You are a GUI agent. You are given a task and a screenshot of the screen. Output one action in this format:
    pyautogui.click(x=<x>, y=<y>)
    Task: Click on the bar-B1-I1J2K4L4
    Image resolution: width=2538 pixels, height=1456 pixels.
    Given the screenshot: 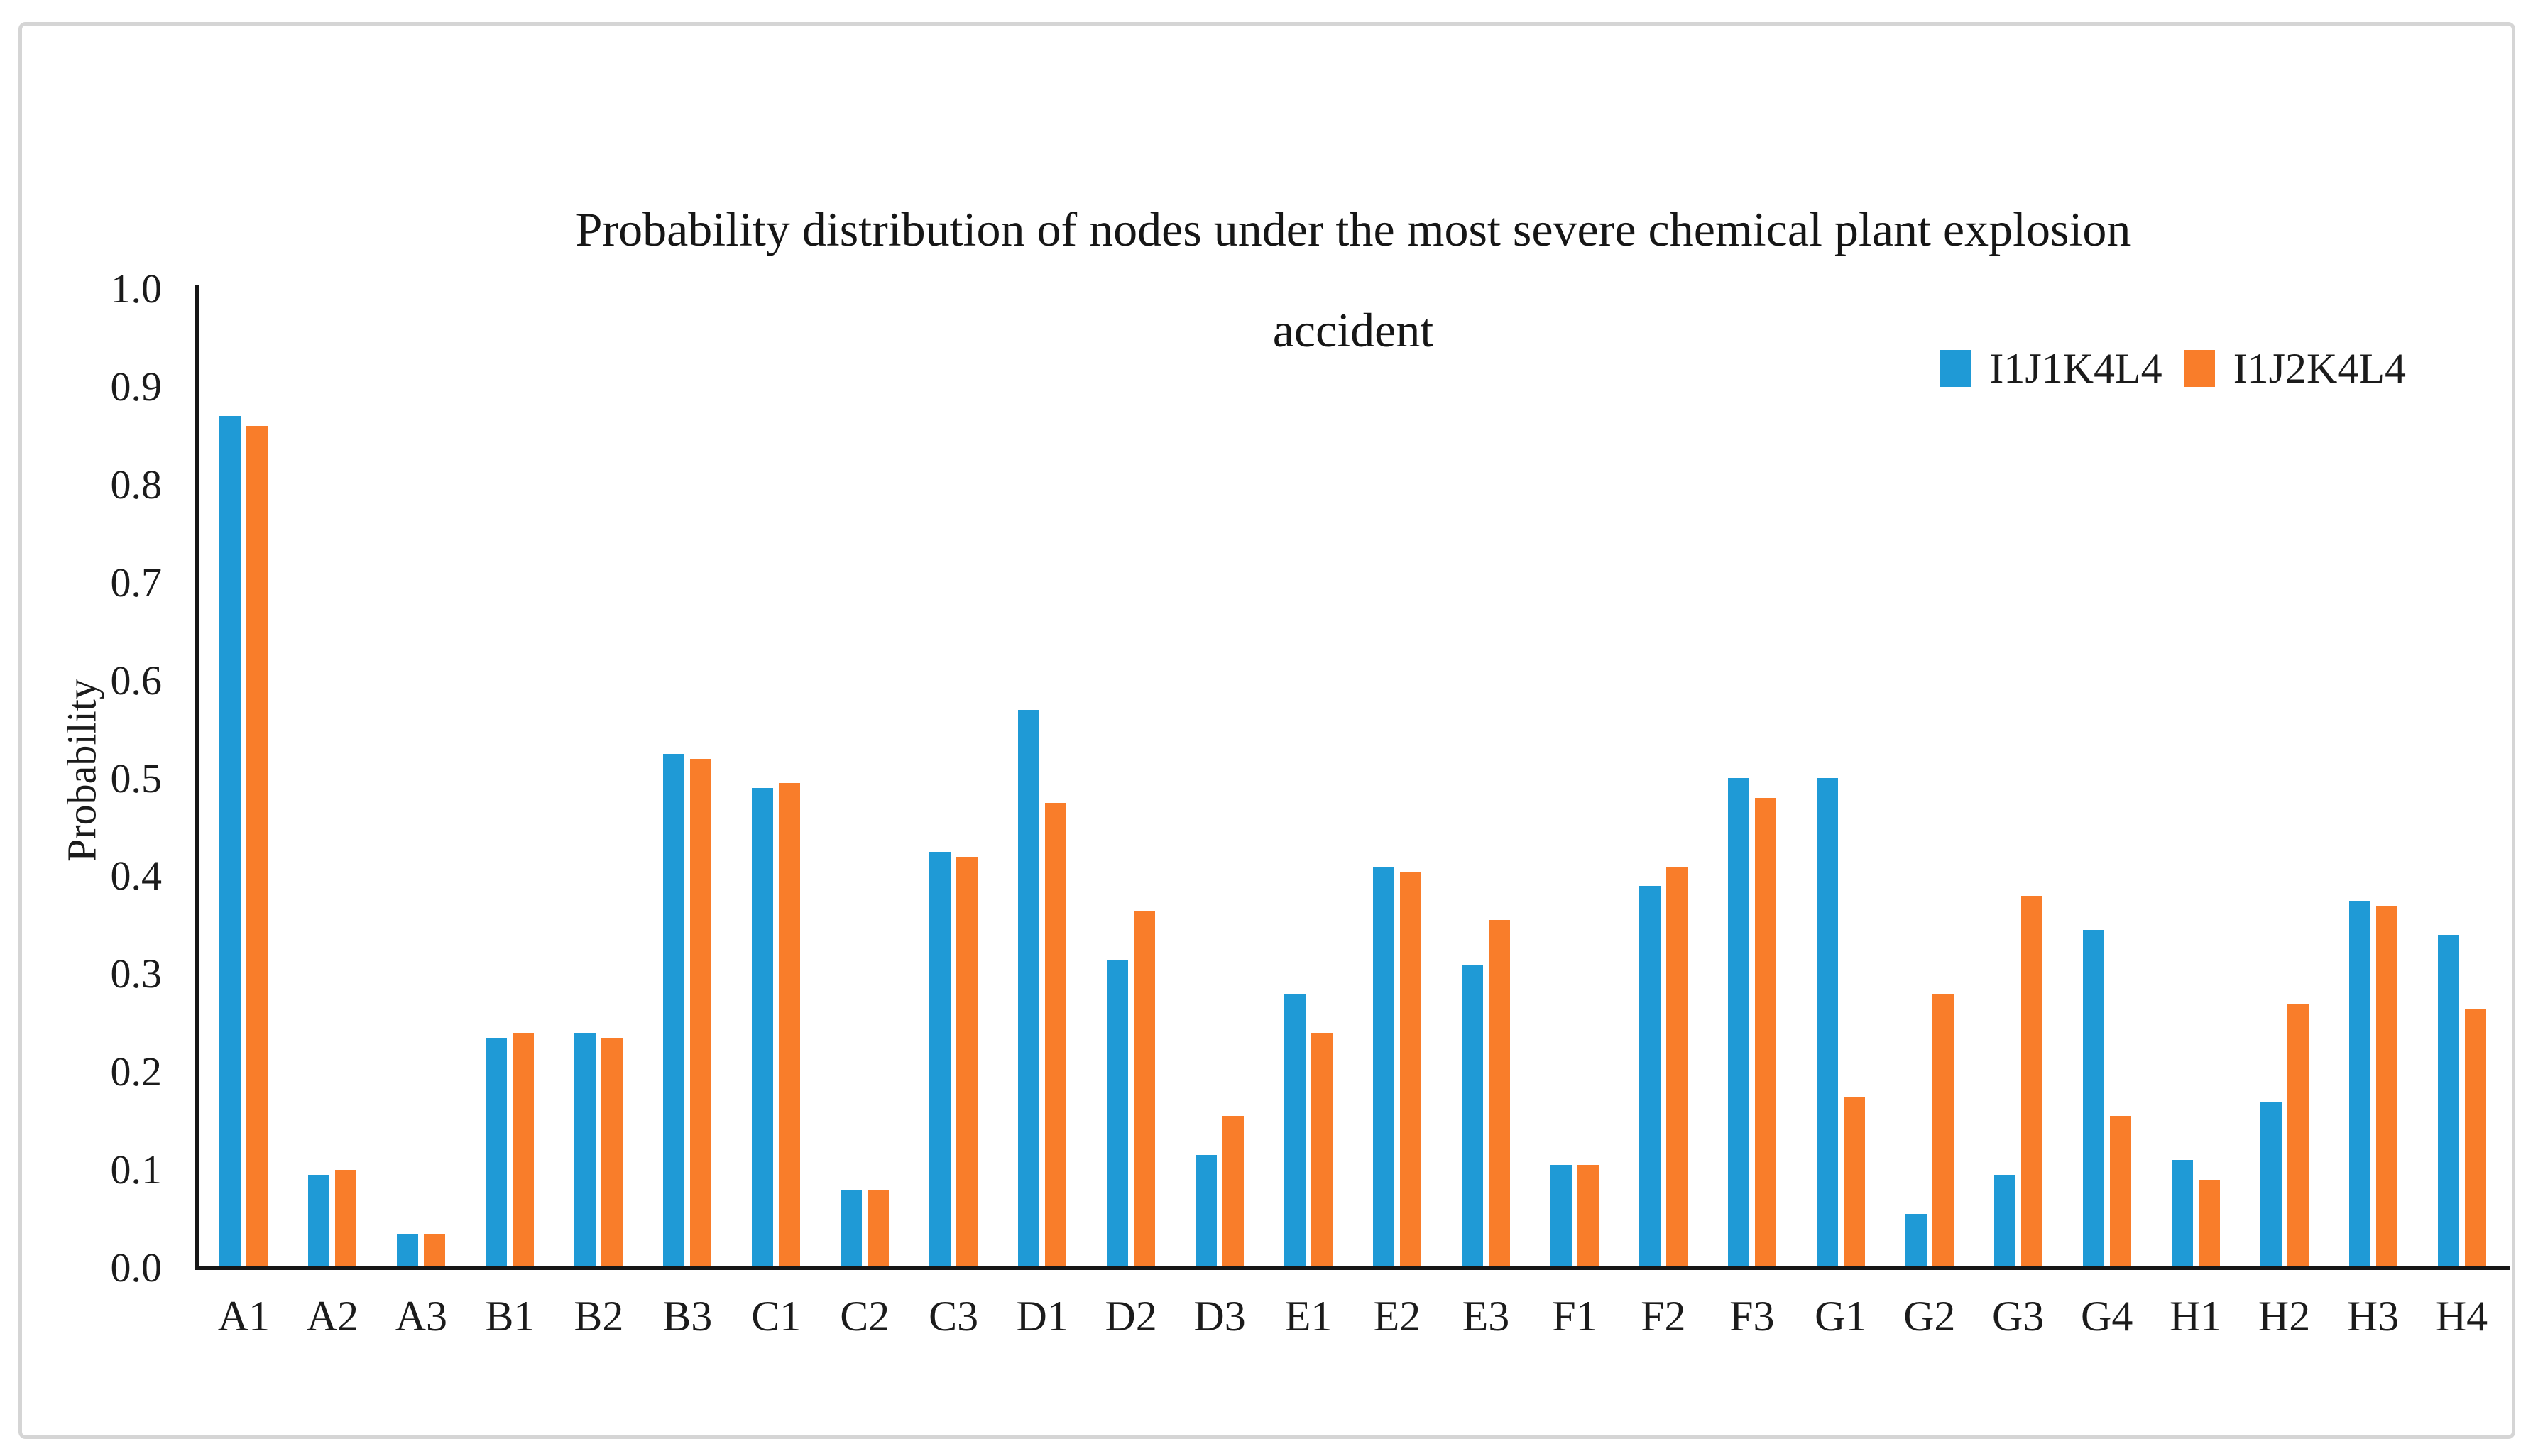 What is the action you would take?
    pyautogui.click(x=524, y=1151)
    